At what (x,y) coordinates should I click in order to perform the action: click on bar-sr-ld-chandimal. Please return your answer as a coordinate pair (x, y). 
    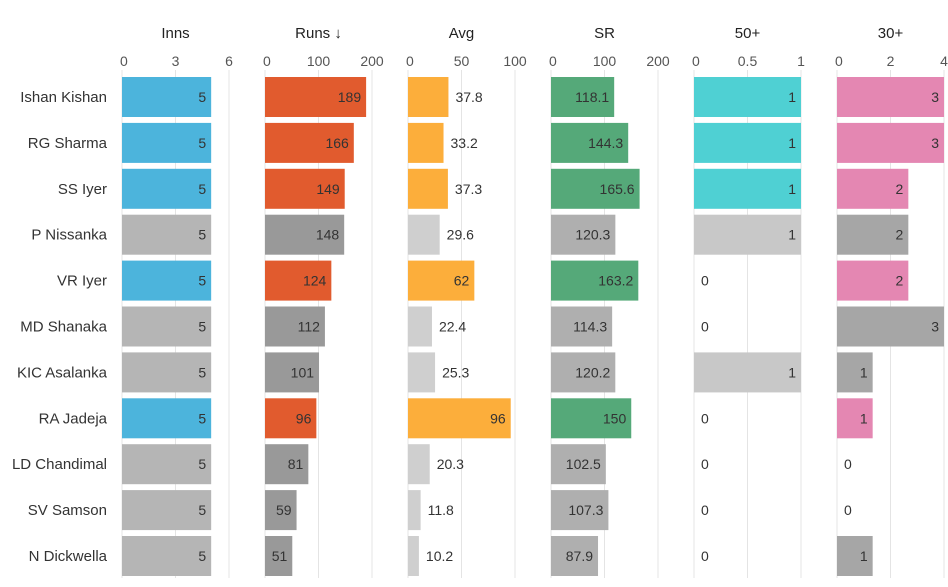
    Looking at the image, I should click on (578, 464).